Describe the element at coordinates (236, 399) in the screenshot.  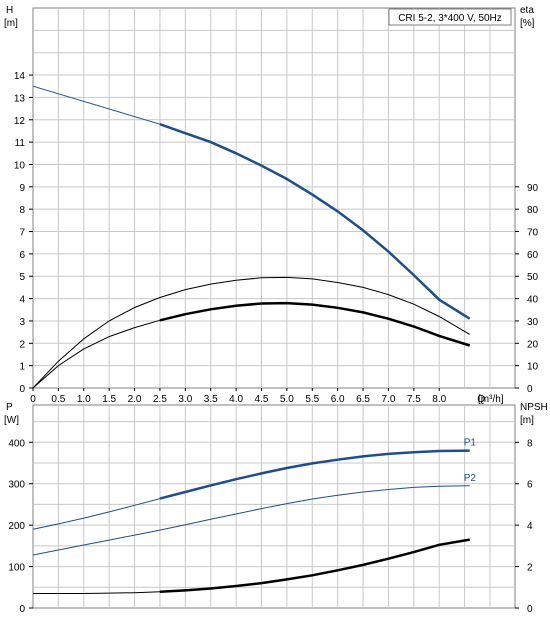
I see `x-tick-label: 4.0` at that location.